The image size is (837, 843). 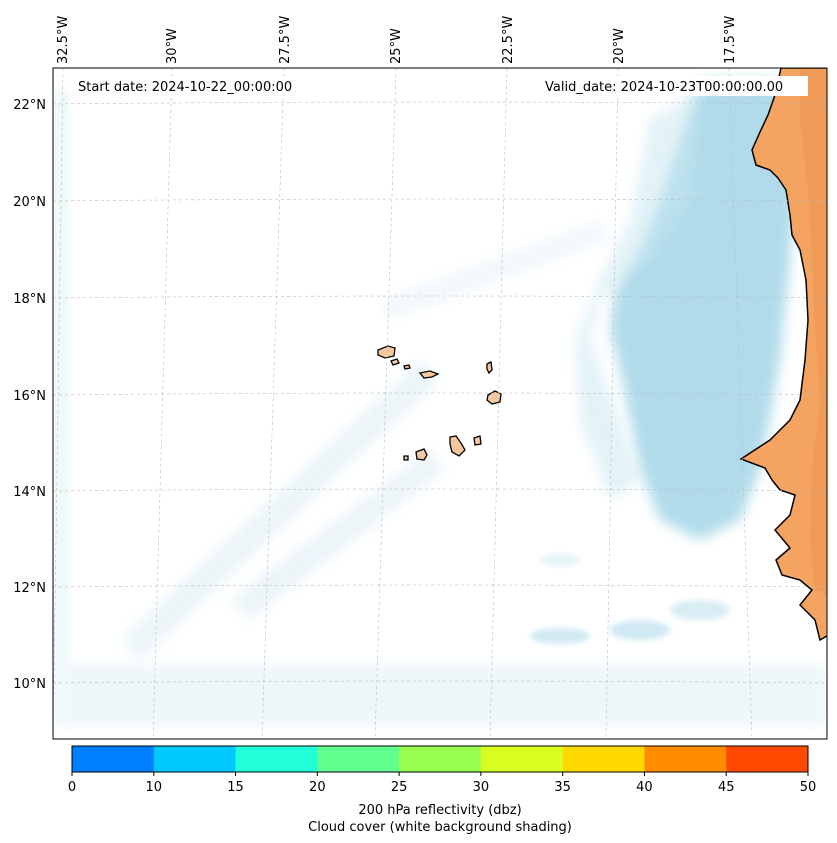 I want to click on colorbar-frame, so click(x=440, y=759).